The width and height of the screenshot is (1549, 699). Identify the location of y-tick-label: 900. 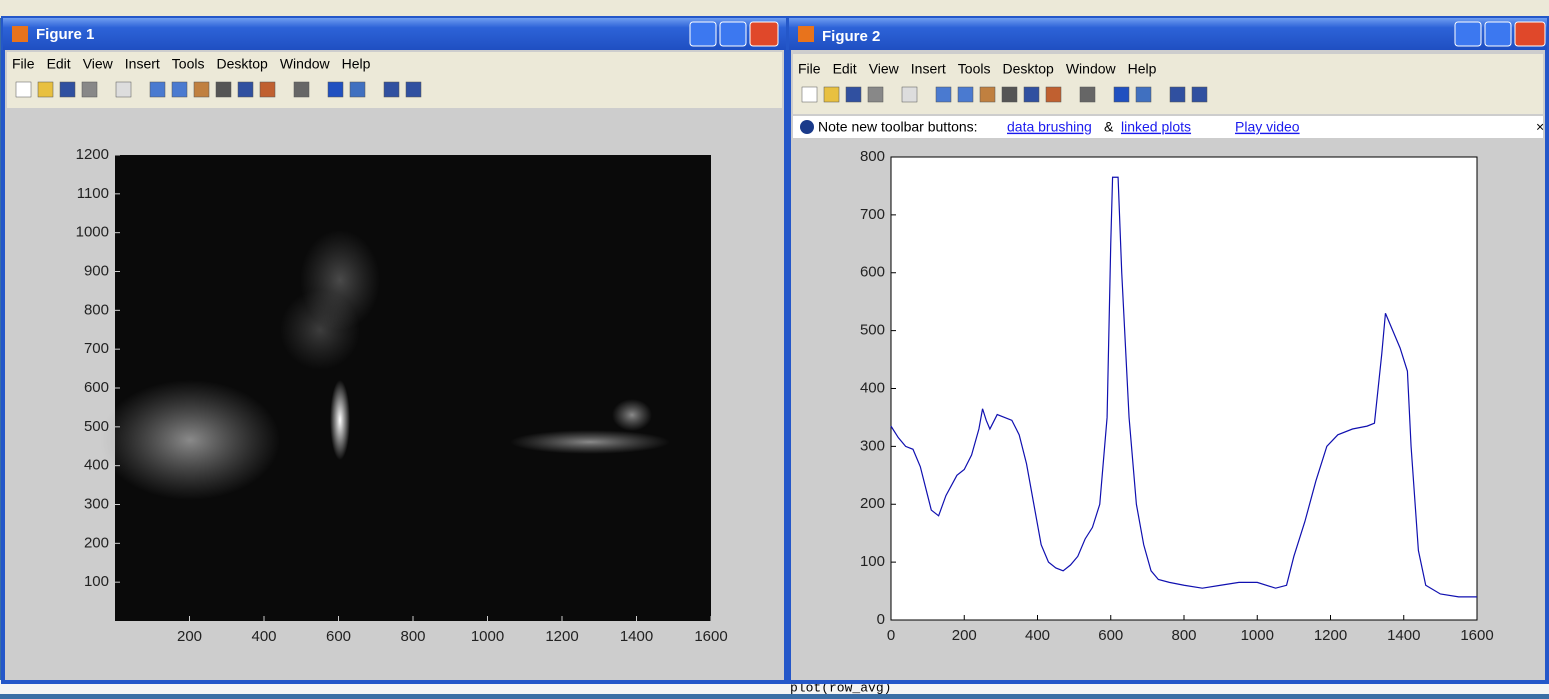
(96, 270).